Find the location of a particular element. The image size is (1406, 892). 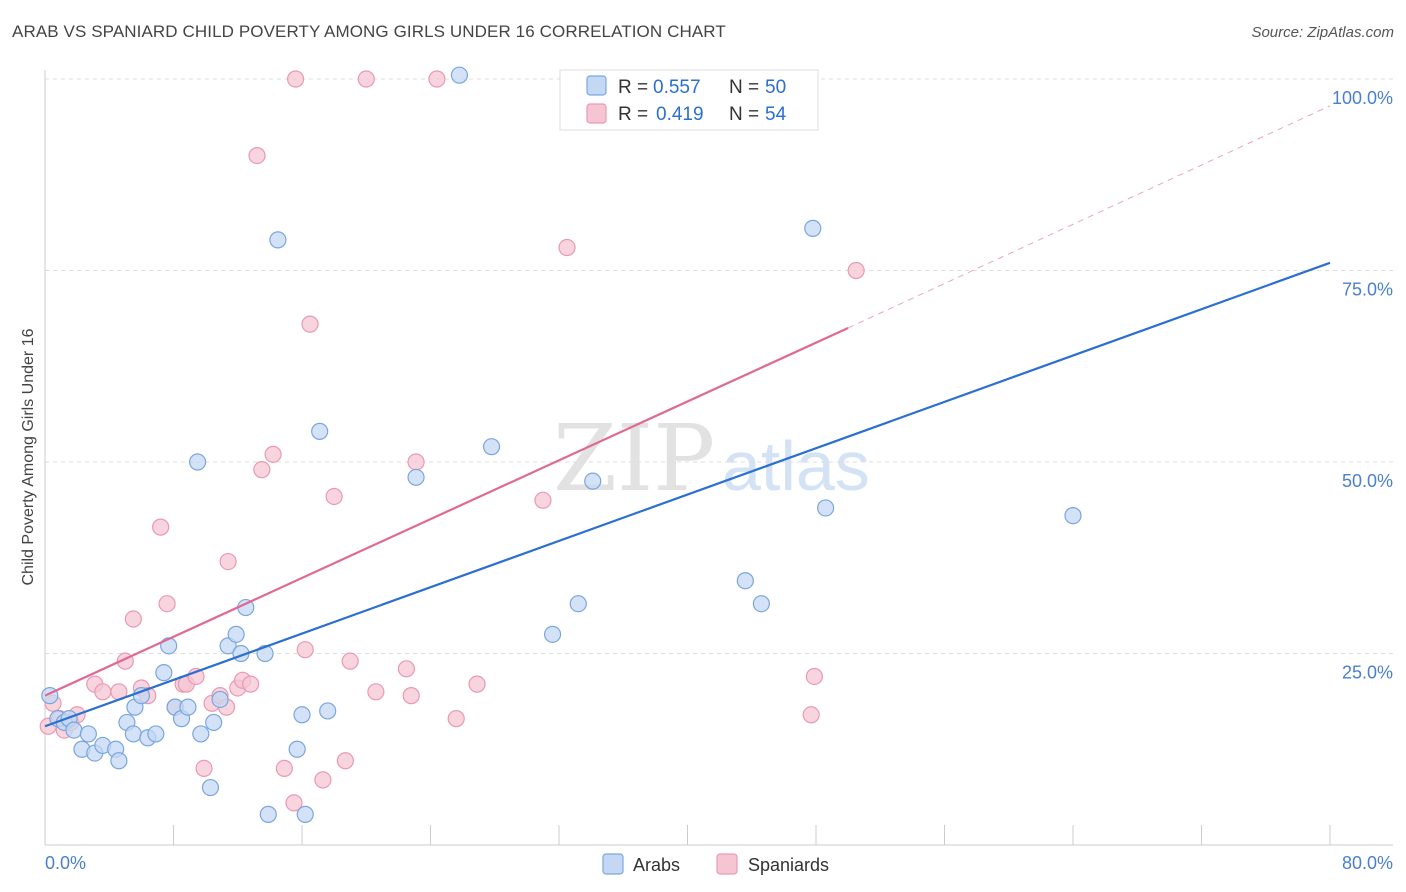

arabs-legend-swatch is located at coordinates (596, 85).